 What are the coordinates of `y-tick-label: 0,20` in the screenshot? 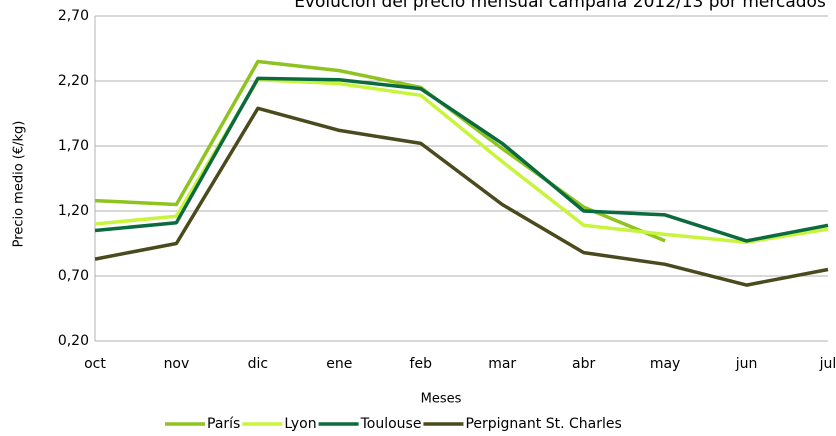 It's located at (73, 341).